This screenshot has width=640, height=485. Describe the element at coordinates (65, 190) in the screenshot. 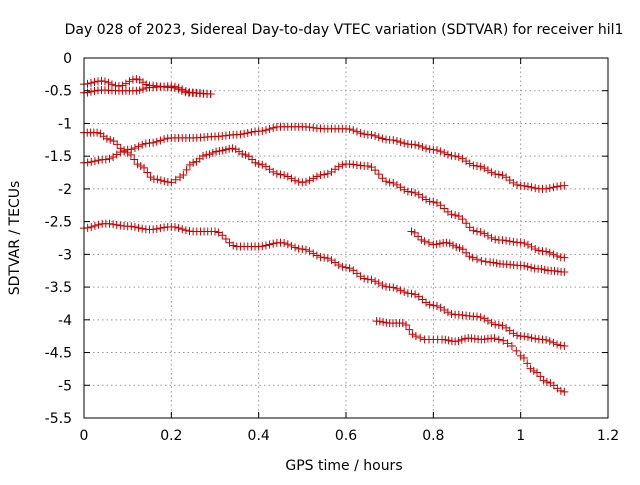

I see `y-tick-label: -2` at that location.